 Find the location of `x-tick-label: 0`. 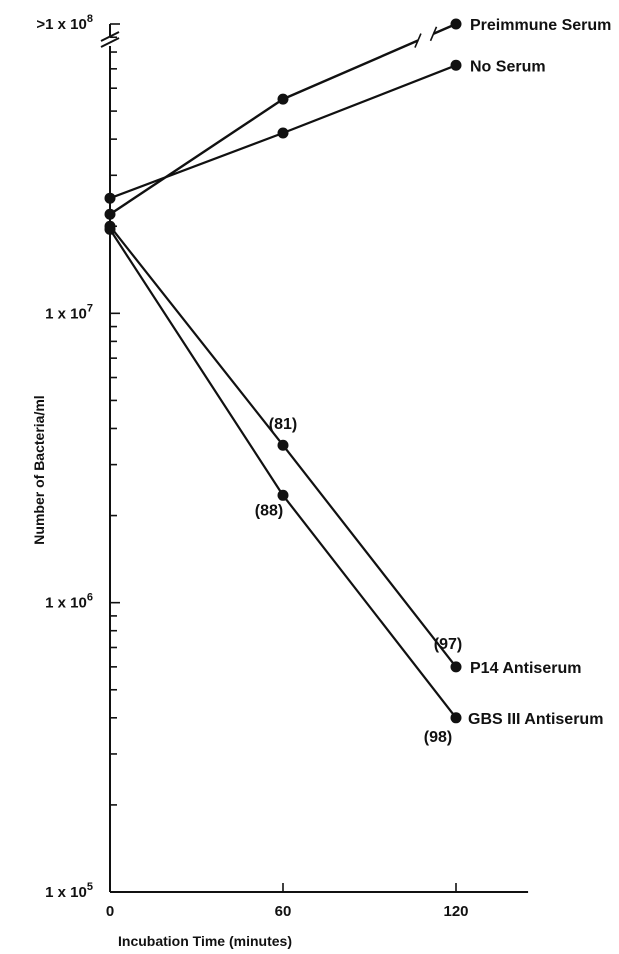

x-tick-label: 0 is located at coordinates (110, 911).